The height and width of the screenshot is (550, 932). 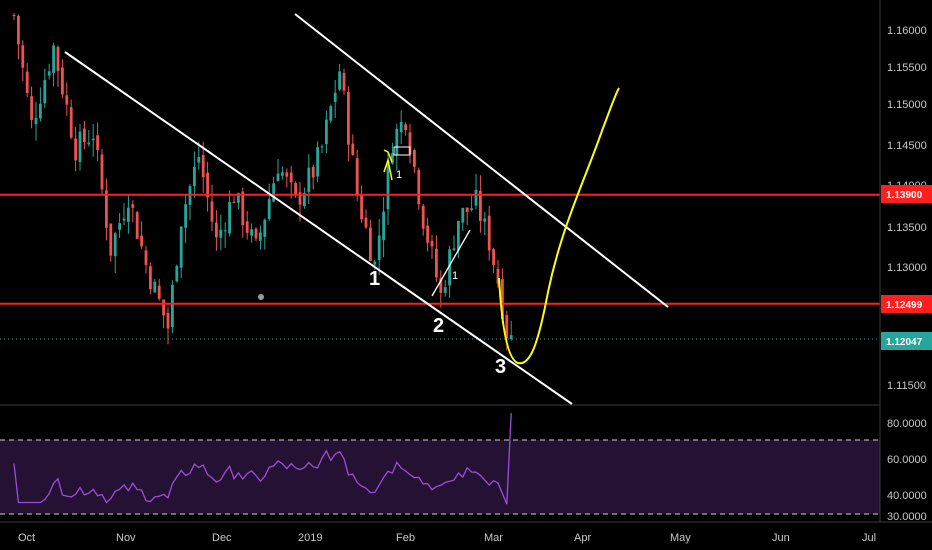 What do you see at coordinates (906, 304) in the screenshot?
I see `level-badge-1.12499` at bounding box center [906, 304].